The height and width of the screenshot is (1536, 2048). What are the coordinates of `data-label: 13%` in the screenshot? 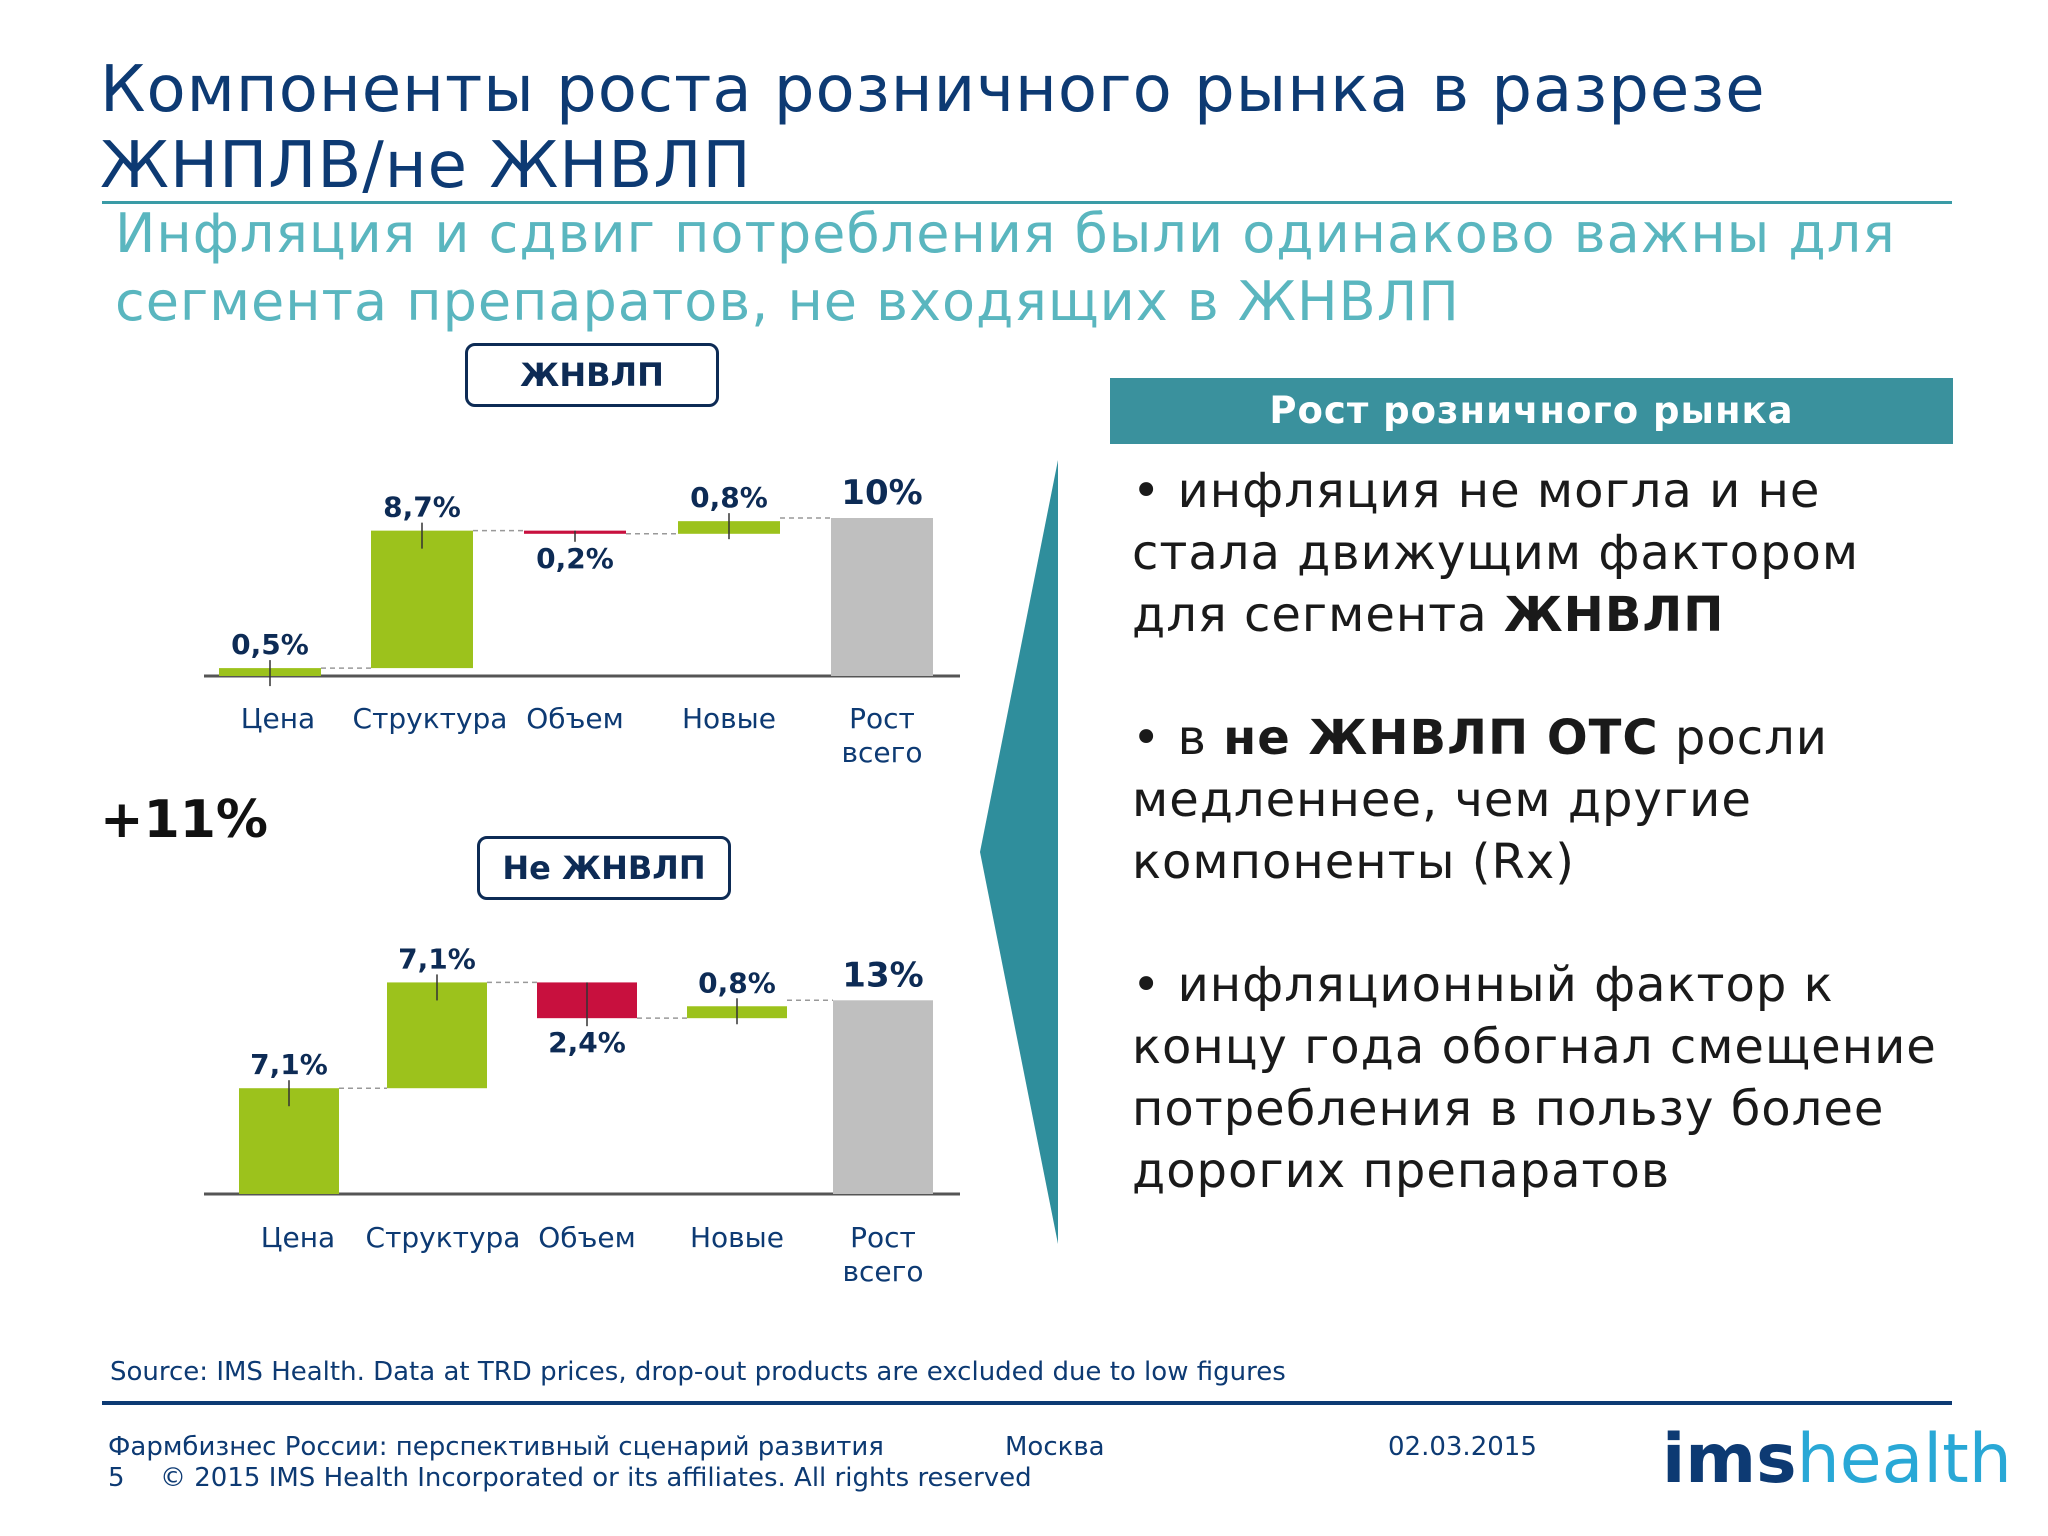 It's located at (882, 975).